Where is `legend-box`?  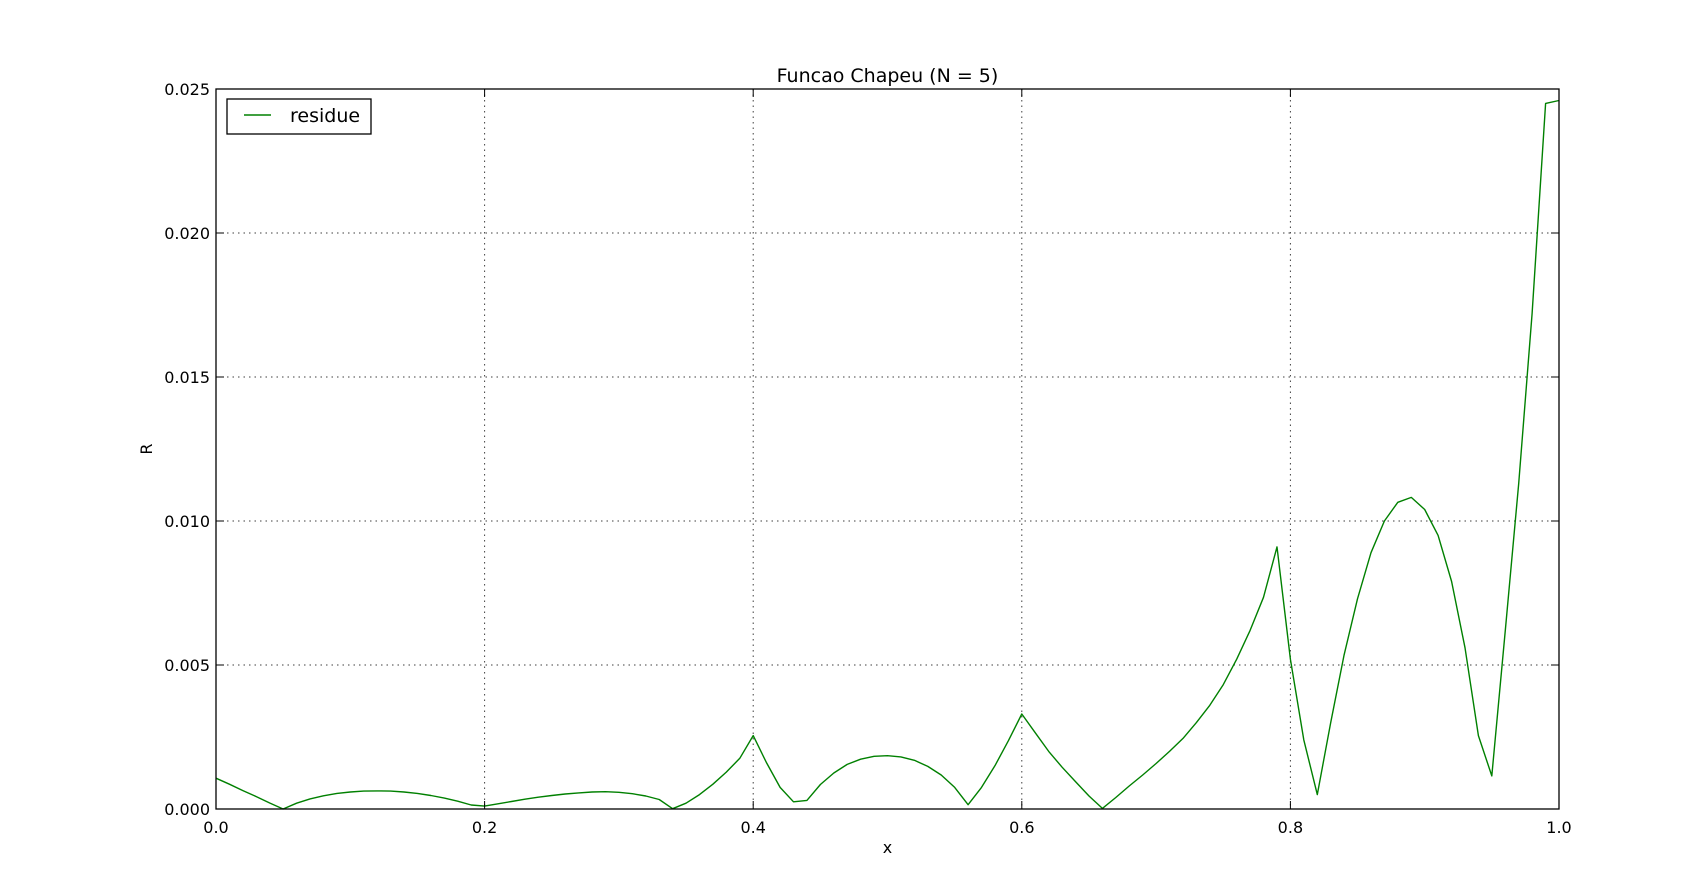
legend-box is located at coordinates (299, 116).